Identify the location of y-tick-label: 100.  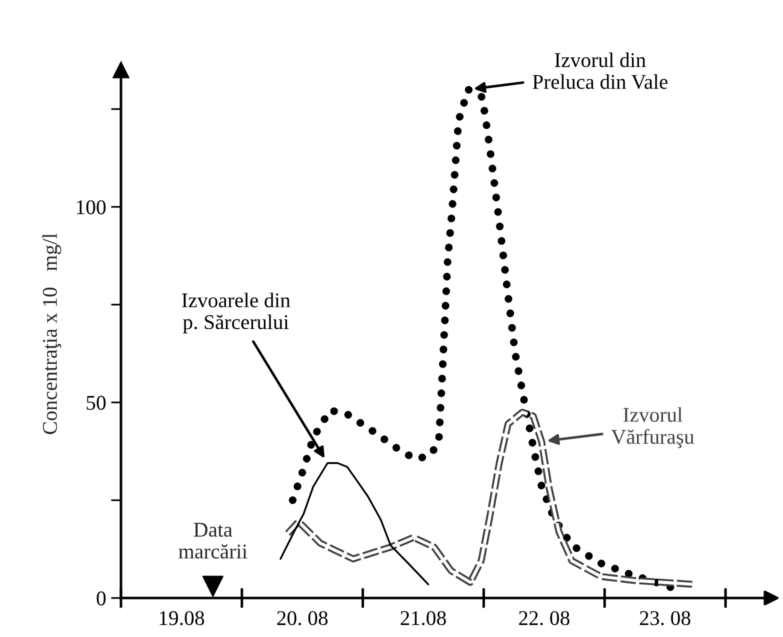
(91, 207).